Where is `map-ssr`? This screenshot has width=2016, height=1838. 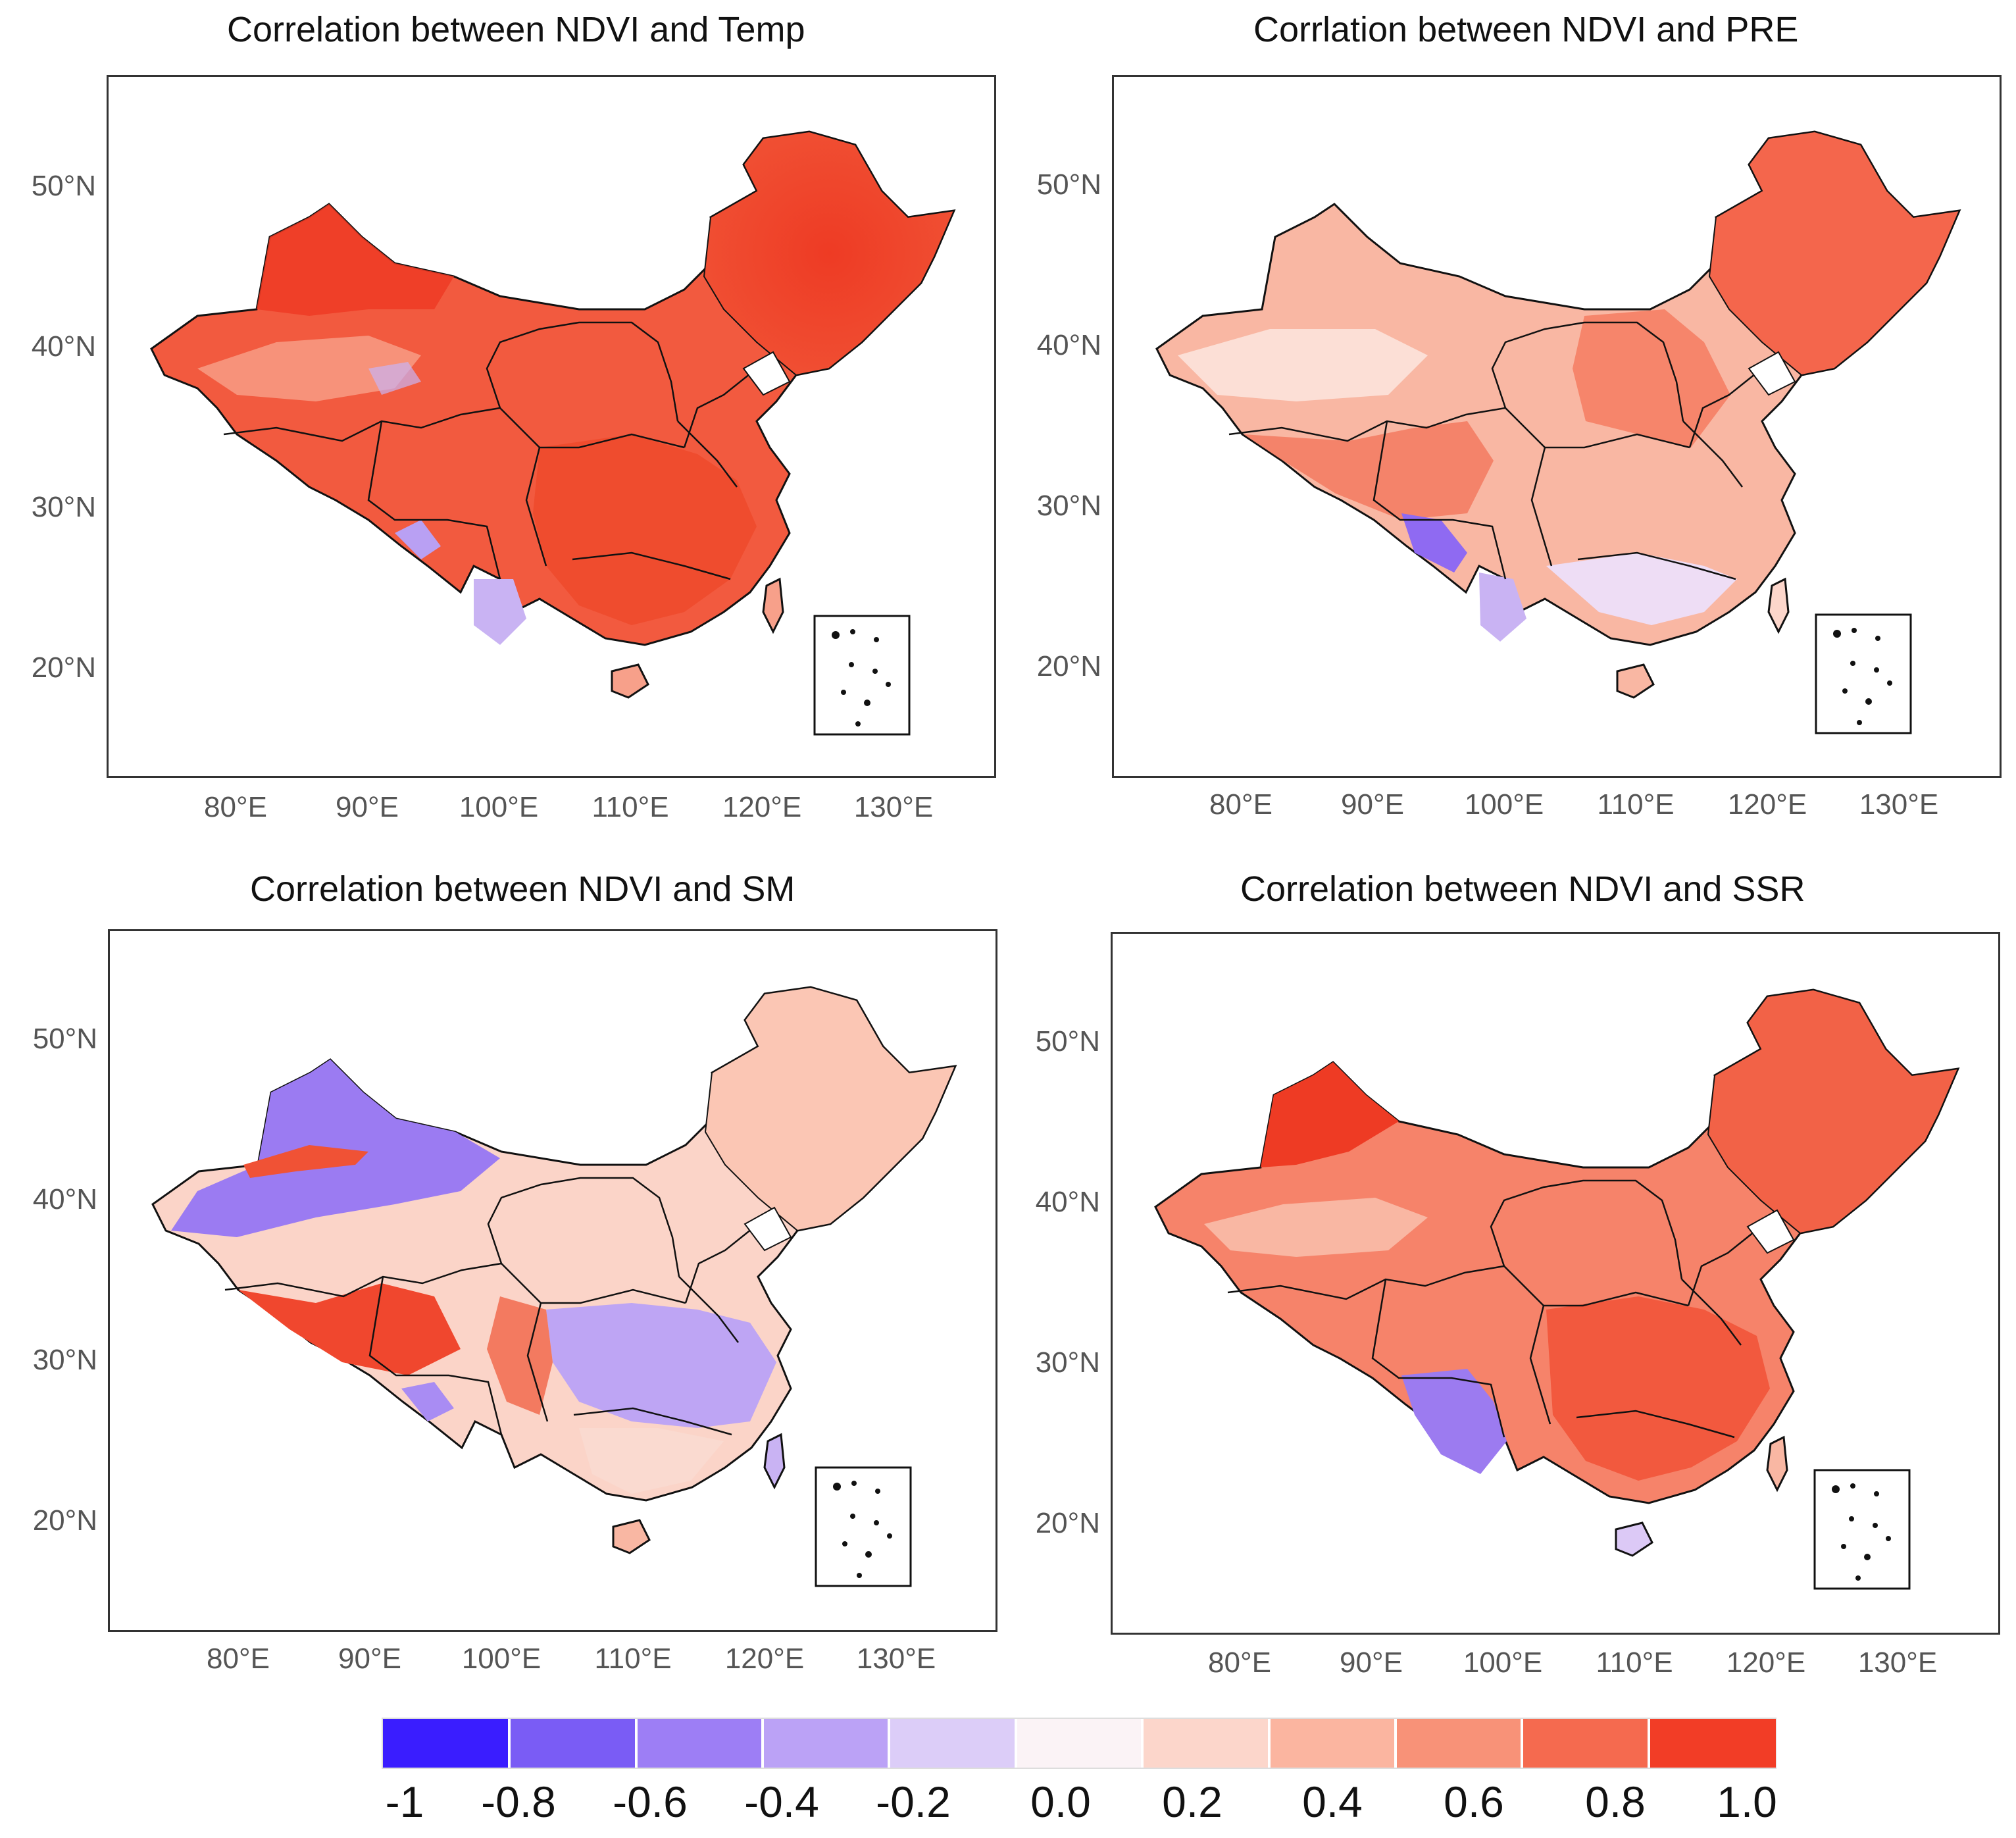 map-ssr is located at coordinates (1557, 1289).